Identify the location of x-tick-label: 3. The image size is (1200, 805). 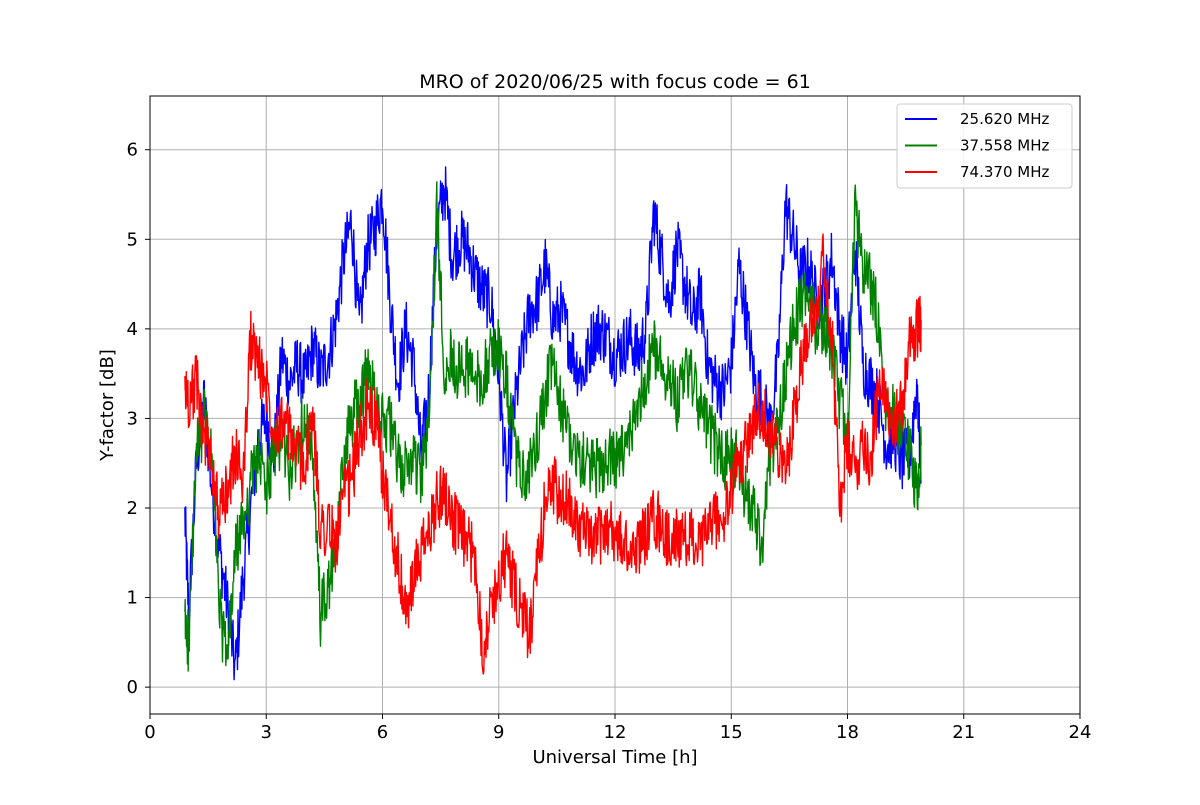
(266, 732).